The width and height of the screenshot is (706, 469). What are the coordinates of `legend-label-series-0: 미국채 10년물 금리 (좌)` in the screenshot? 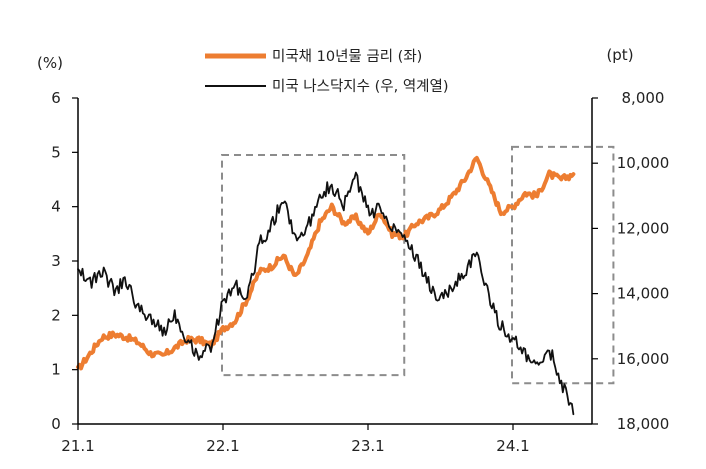 It's located at (347, 56).